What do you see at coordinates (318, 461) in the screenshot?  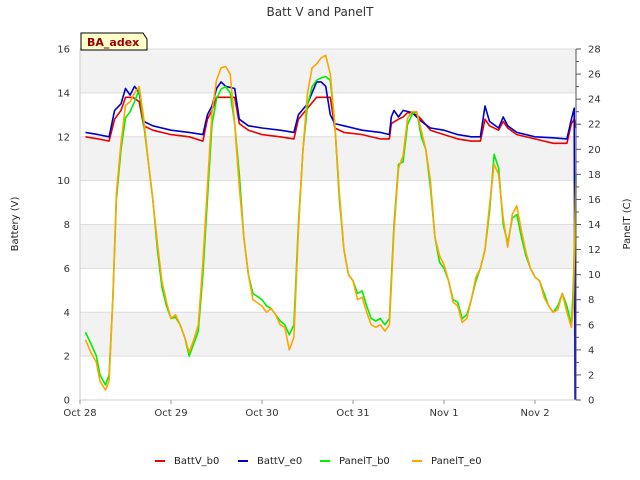 I see `legend: BattV_b0 BattV_e0 PanelT_b0 PanelT_e0` at bounding box center [318, 461].